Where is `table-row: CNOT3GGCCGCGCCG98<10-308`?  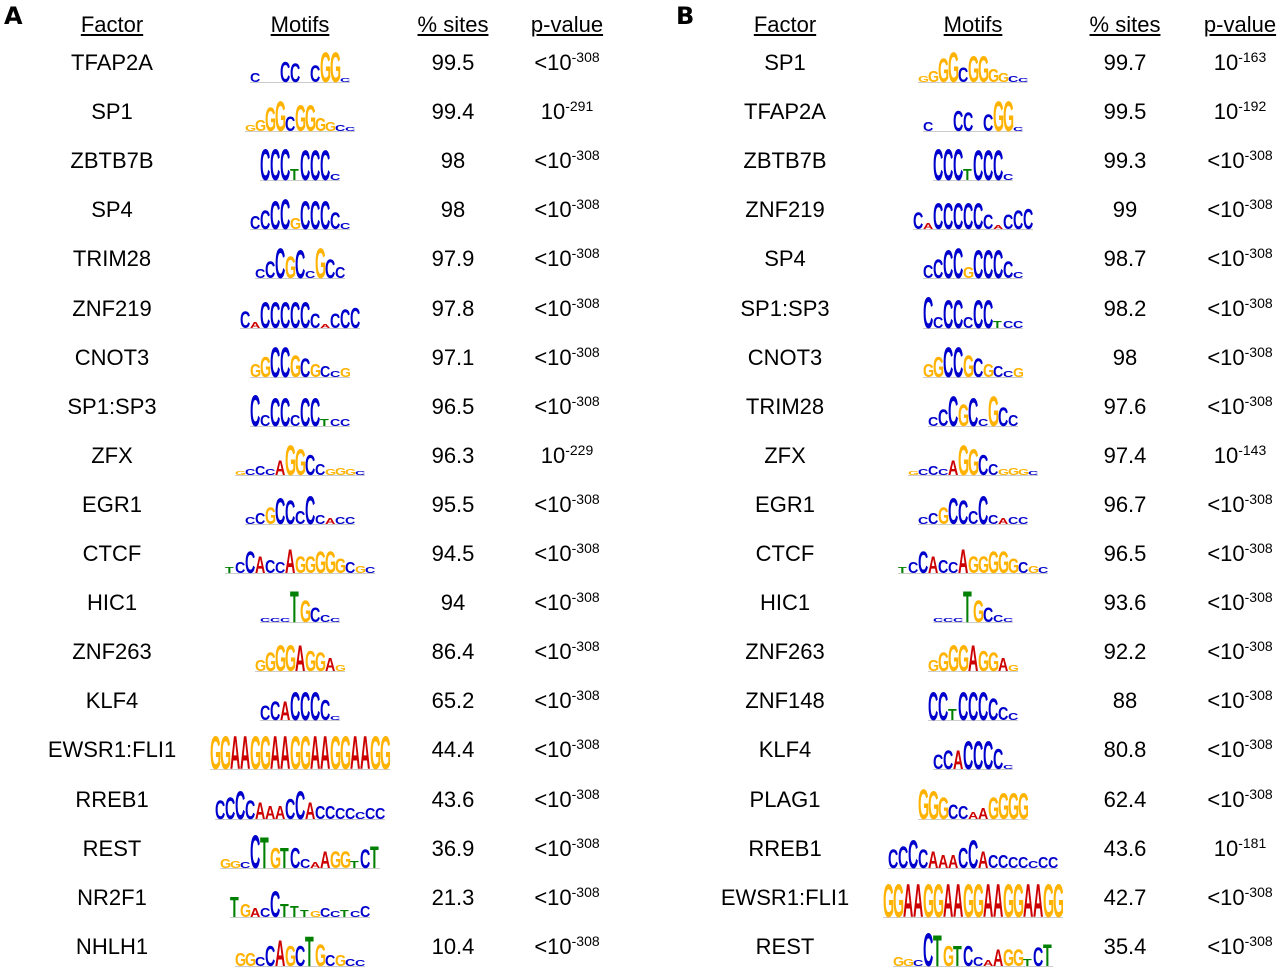
table-row: CNOT3GGCCGCGCCG98<10-308 is located at coordinates (960, 359).